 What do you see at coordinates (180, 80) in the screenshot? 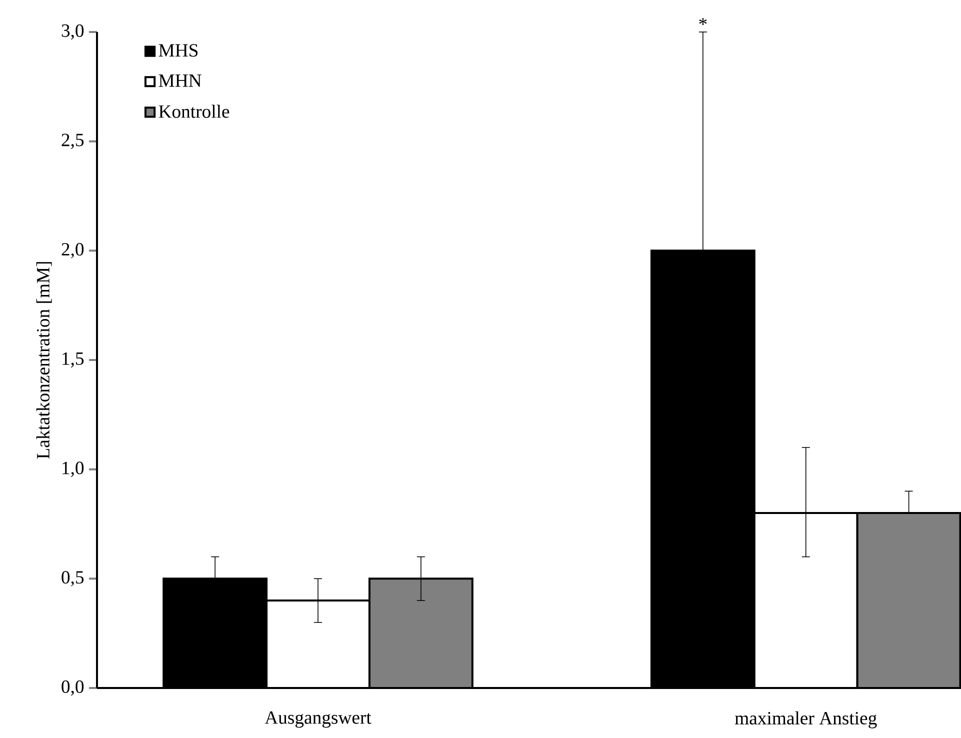
I see `legend-label: MHN` at bounding box center [180, 80].